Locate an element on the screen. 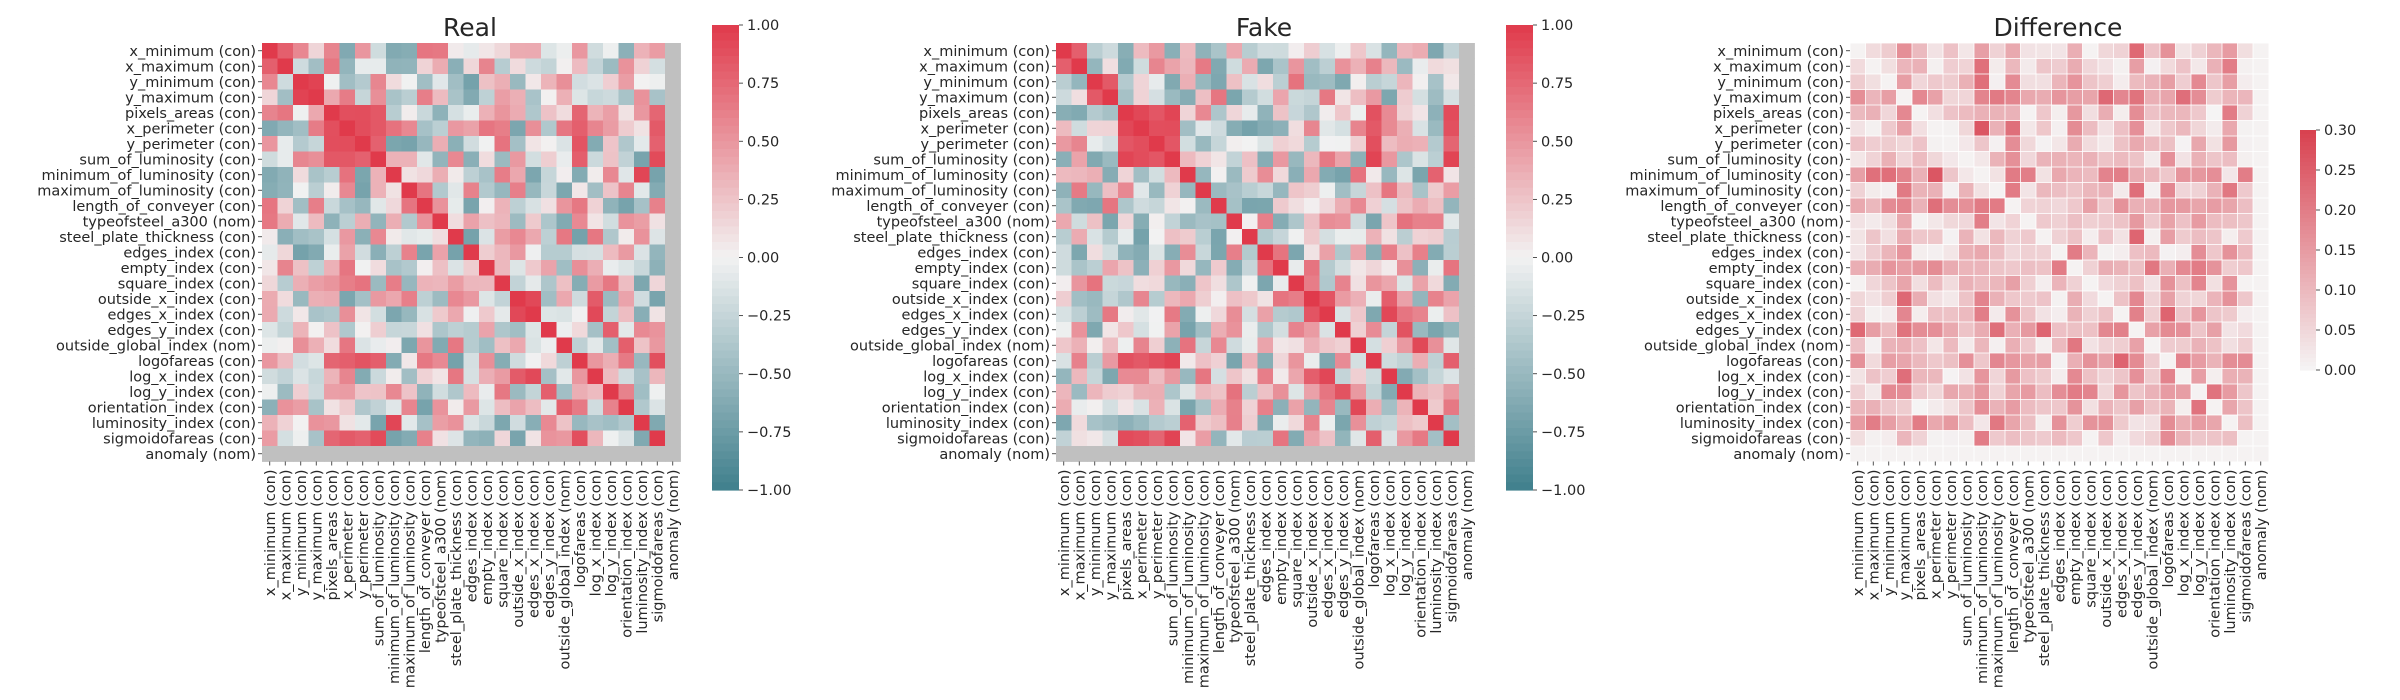  colorbar: 1.000.750.500.250.00−0.25−0.50−0.75−1.00 is located at coordinates (1545, 258).